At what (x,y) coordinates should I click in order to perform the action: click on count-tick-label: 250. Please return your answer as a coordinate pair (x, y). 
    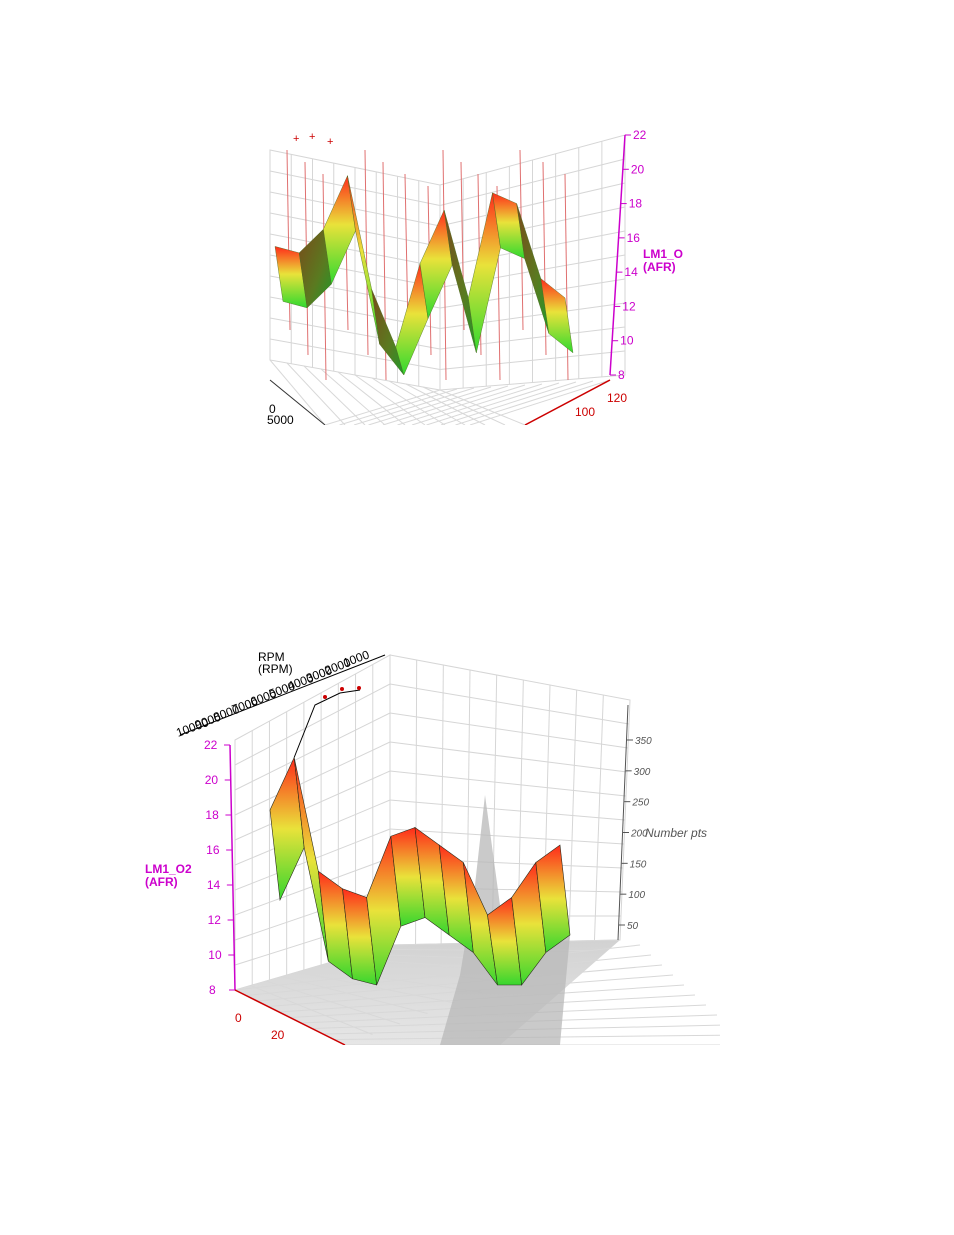
    Looking at the image, I should click on (640, 803).